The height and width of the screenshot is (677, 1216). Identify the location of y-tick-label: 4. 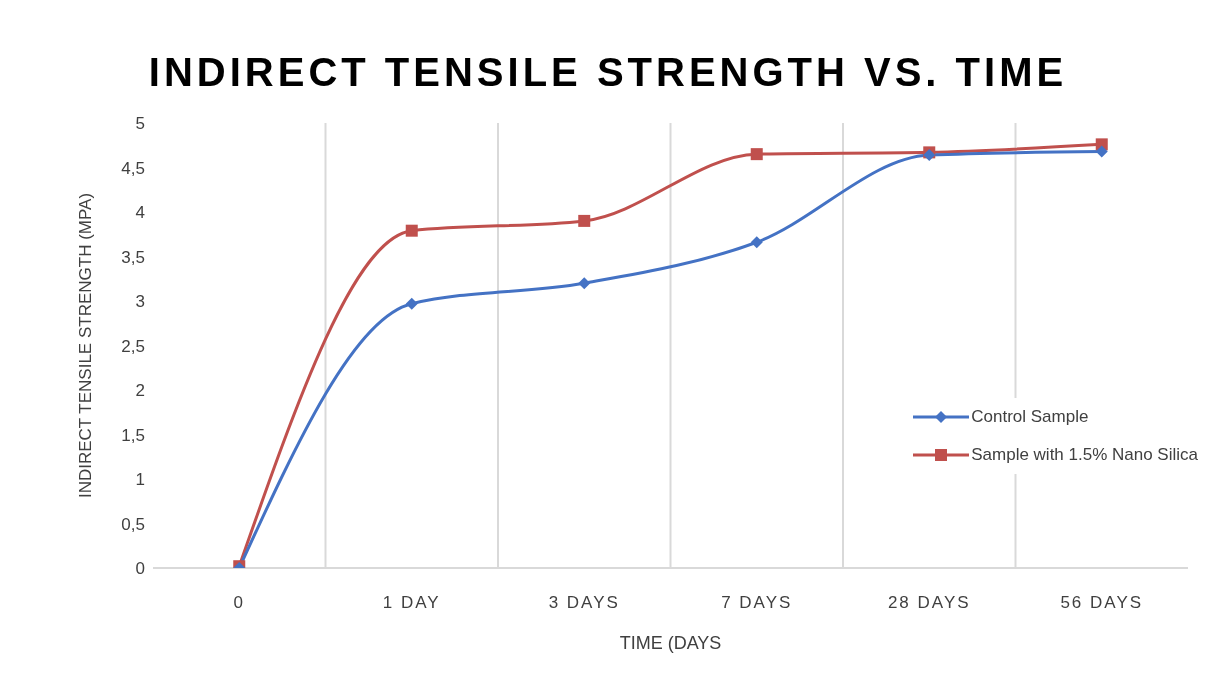
(140, 213).